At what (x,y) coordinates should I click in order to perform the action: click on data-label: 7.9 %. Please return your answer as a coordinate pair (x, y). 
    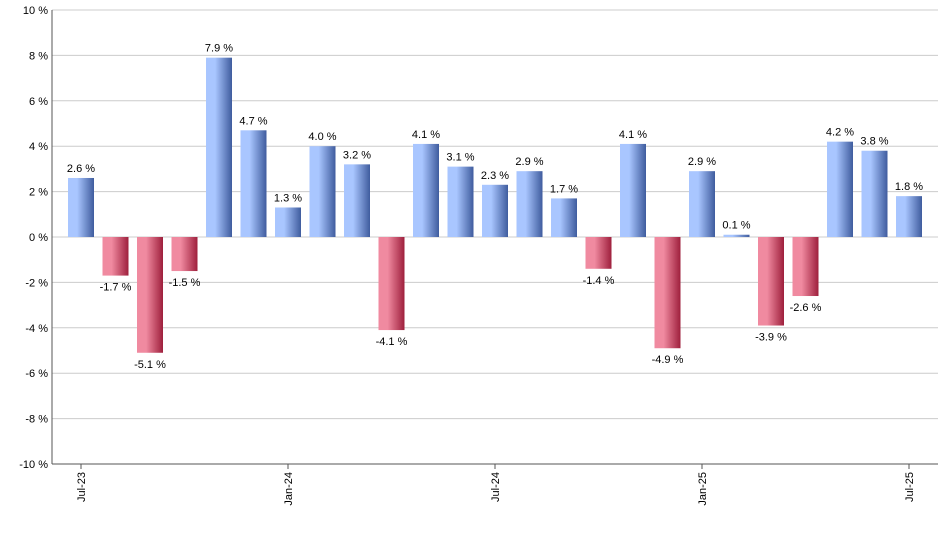
    Looking at the image, I should click on (219, 49).